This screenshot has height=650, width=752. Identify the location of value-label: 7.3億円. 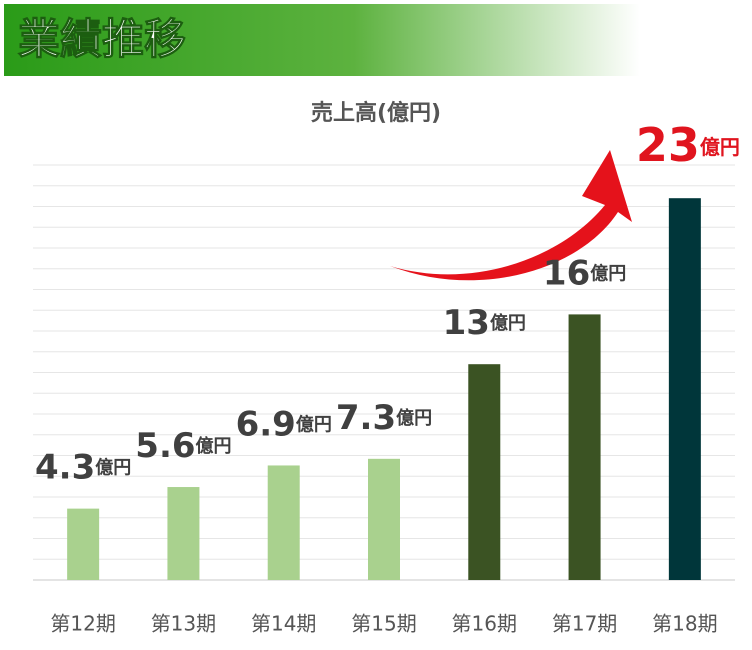
(384, 417).